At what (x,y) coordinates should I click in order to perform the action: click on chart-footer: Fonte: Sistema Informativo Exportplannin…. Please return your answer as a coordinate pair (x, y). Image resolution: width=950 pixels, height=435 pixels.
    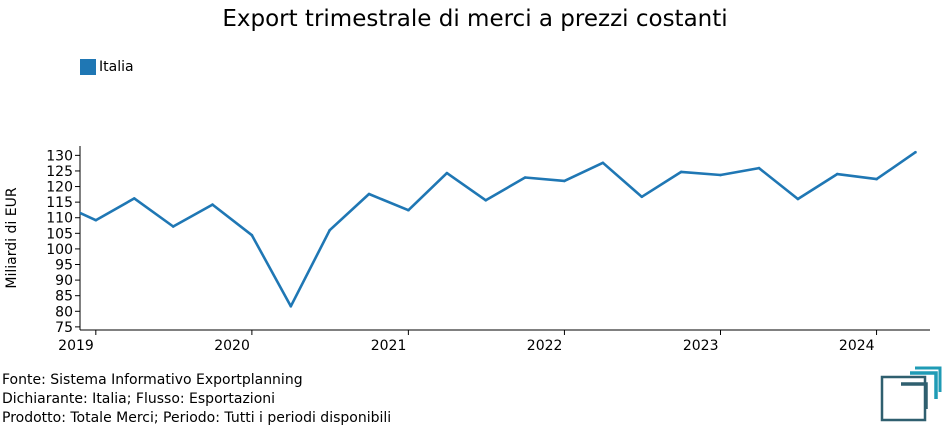
    Looking at the image, I should click on (196, 399).